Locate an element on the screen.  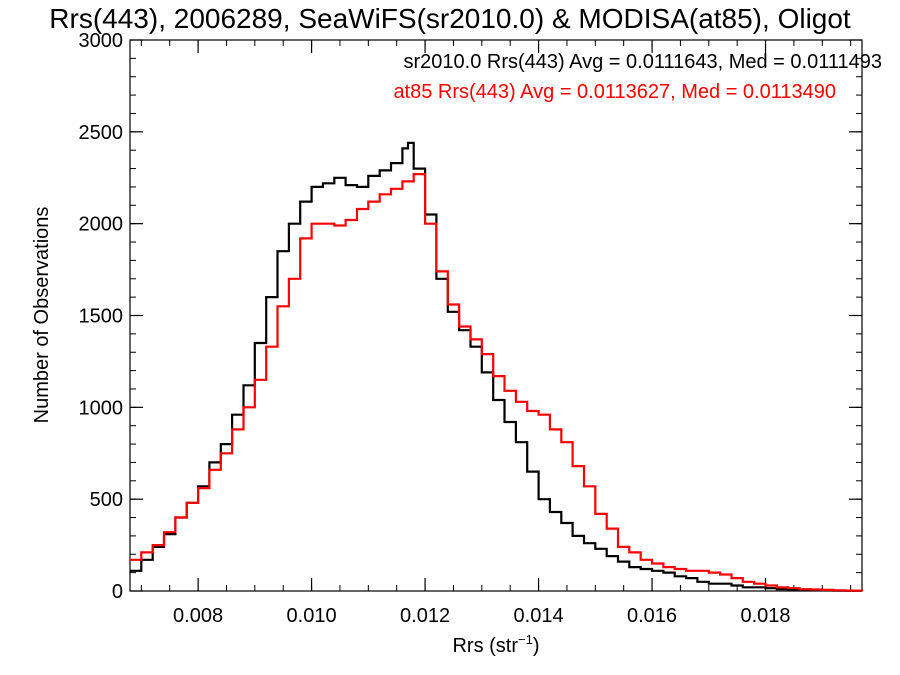
x-axis-label: Rrs (str−1) is located at coordinates (495, 644).